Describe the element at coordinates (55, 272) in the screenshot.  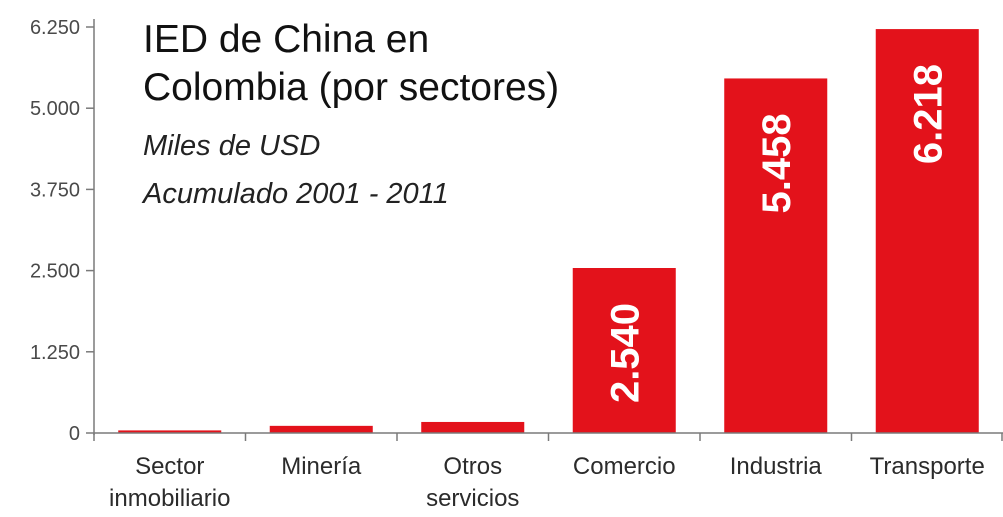
I see `y-tick-label: 2.500` at that location.